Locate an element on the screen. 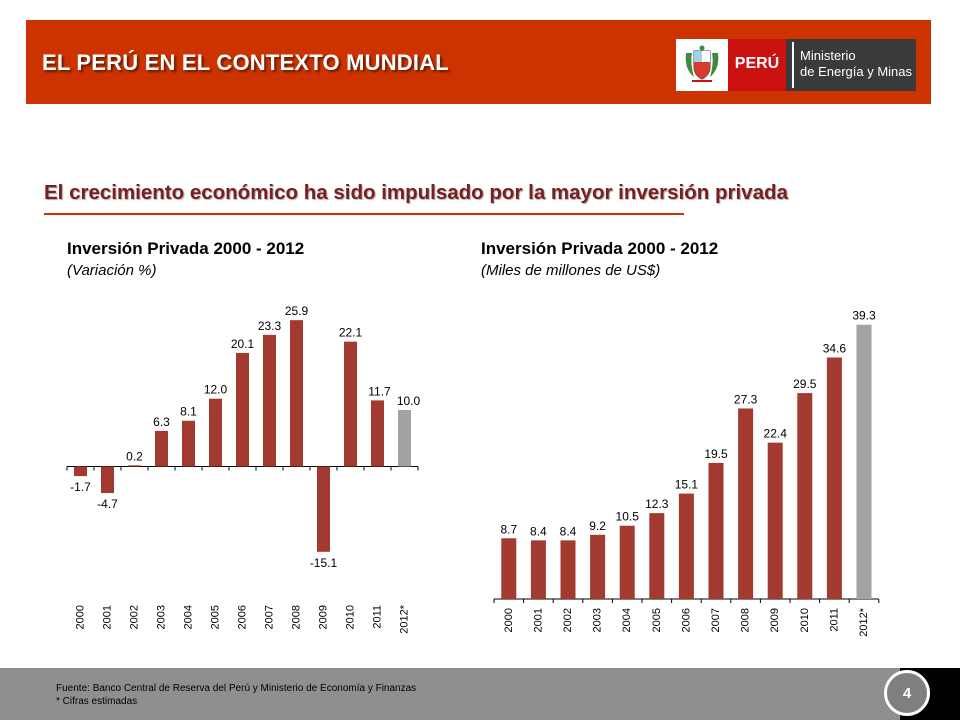 The image size is (960, 720). page-number-badge: 4 is located at coordinates (907, 693).